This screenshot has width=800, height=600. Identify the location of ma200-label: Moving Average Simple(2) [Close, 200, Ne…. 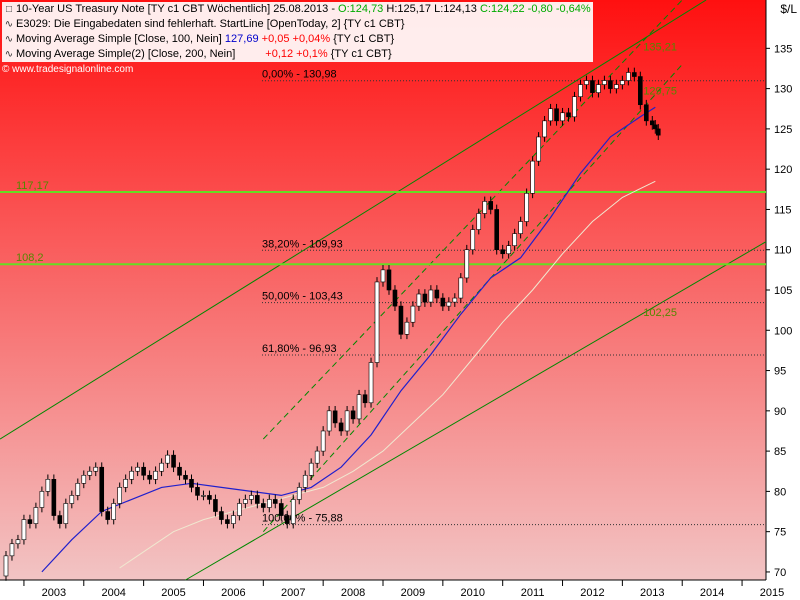
(126, 54).